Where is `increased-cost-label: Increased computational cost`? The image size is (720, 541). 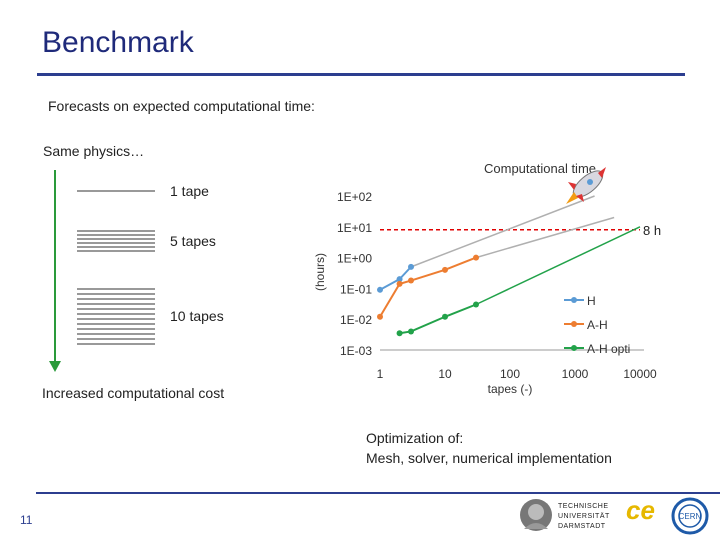
increased-cost-label: Increased computational cost is located at coordinates (133, 393).